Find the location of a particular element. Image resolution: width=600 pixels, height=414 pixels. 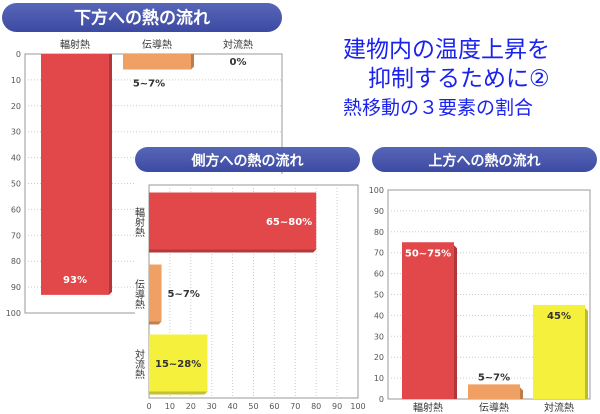

value-label: 65~80% is located at coordinates (289, 222).